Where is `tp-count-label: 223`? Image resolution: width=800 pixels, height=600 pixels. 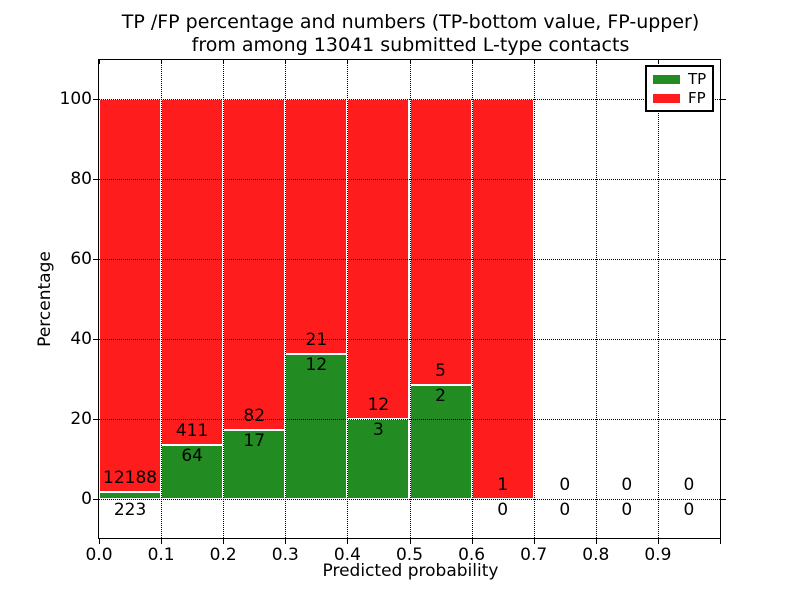 tp-count-label: 223 is located at coordinates (130, 510).